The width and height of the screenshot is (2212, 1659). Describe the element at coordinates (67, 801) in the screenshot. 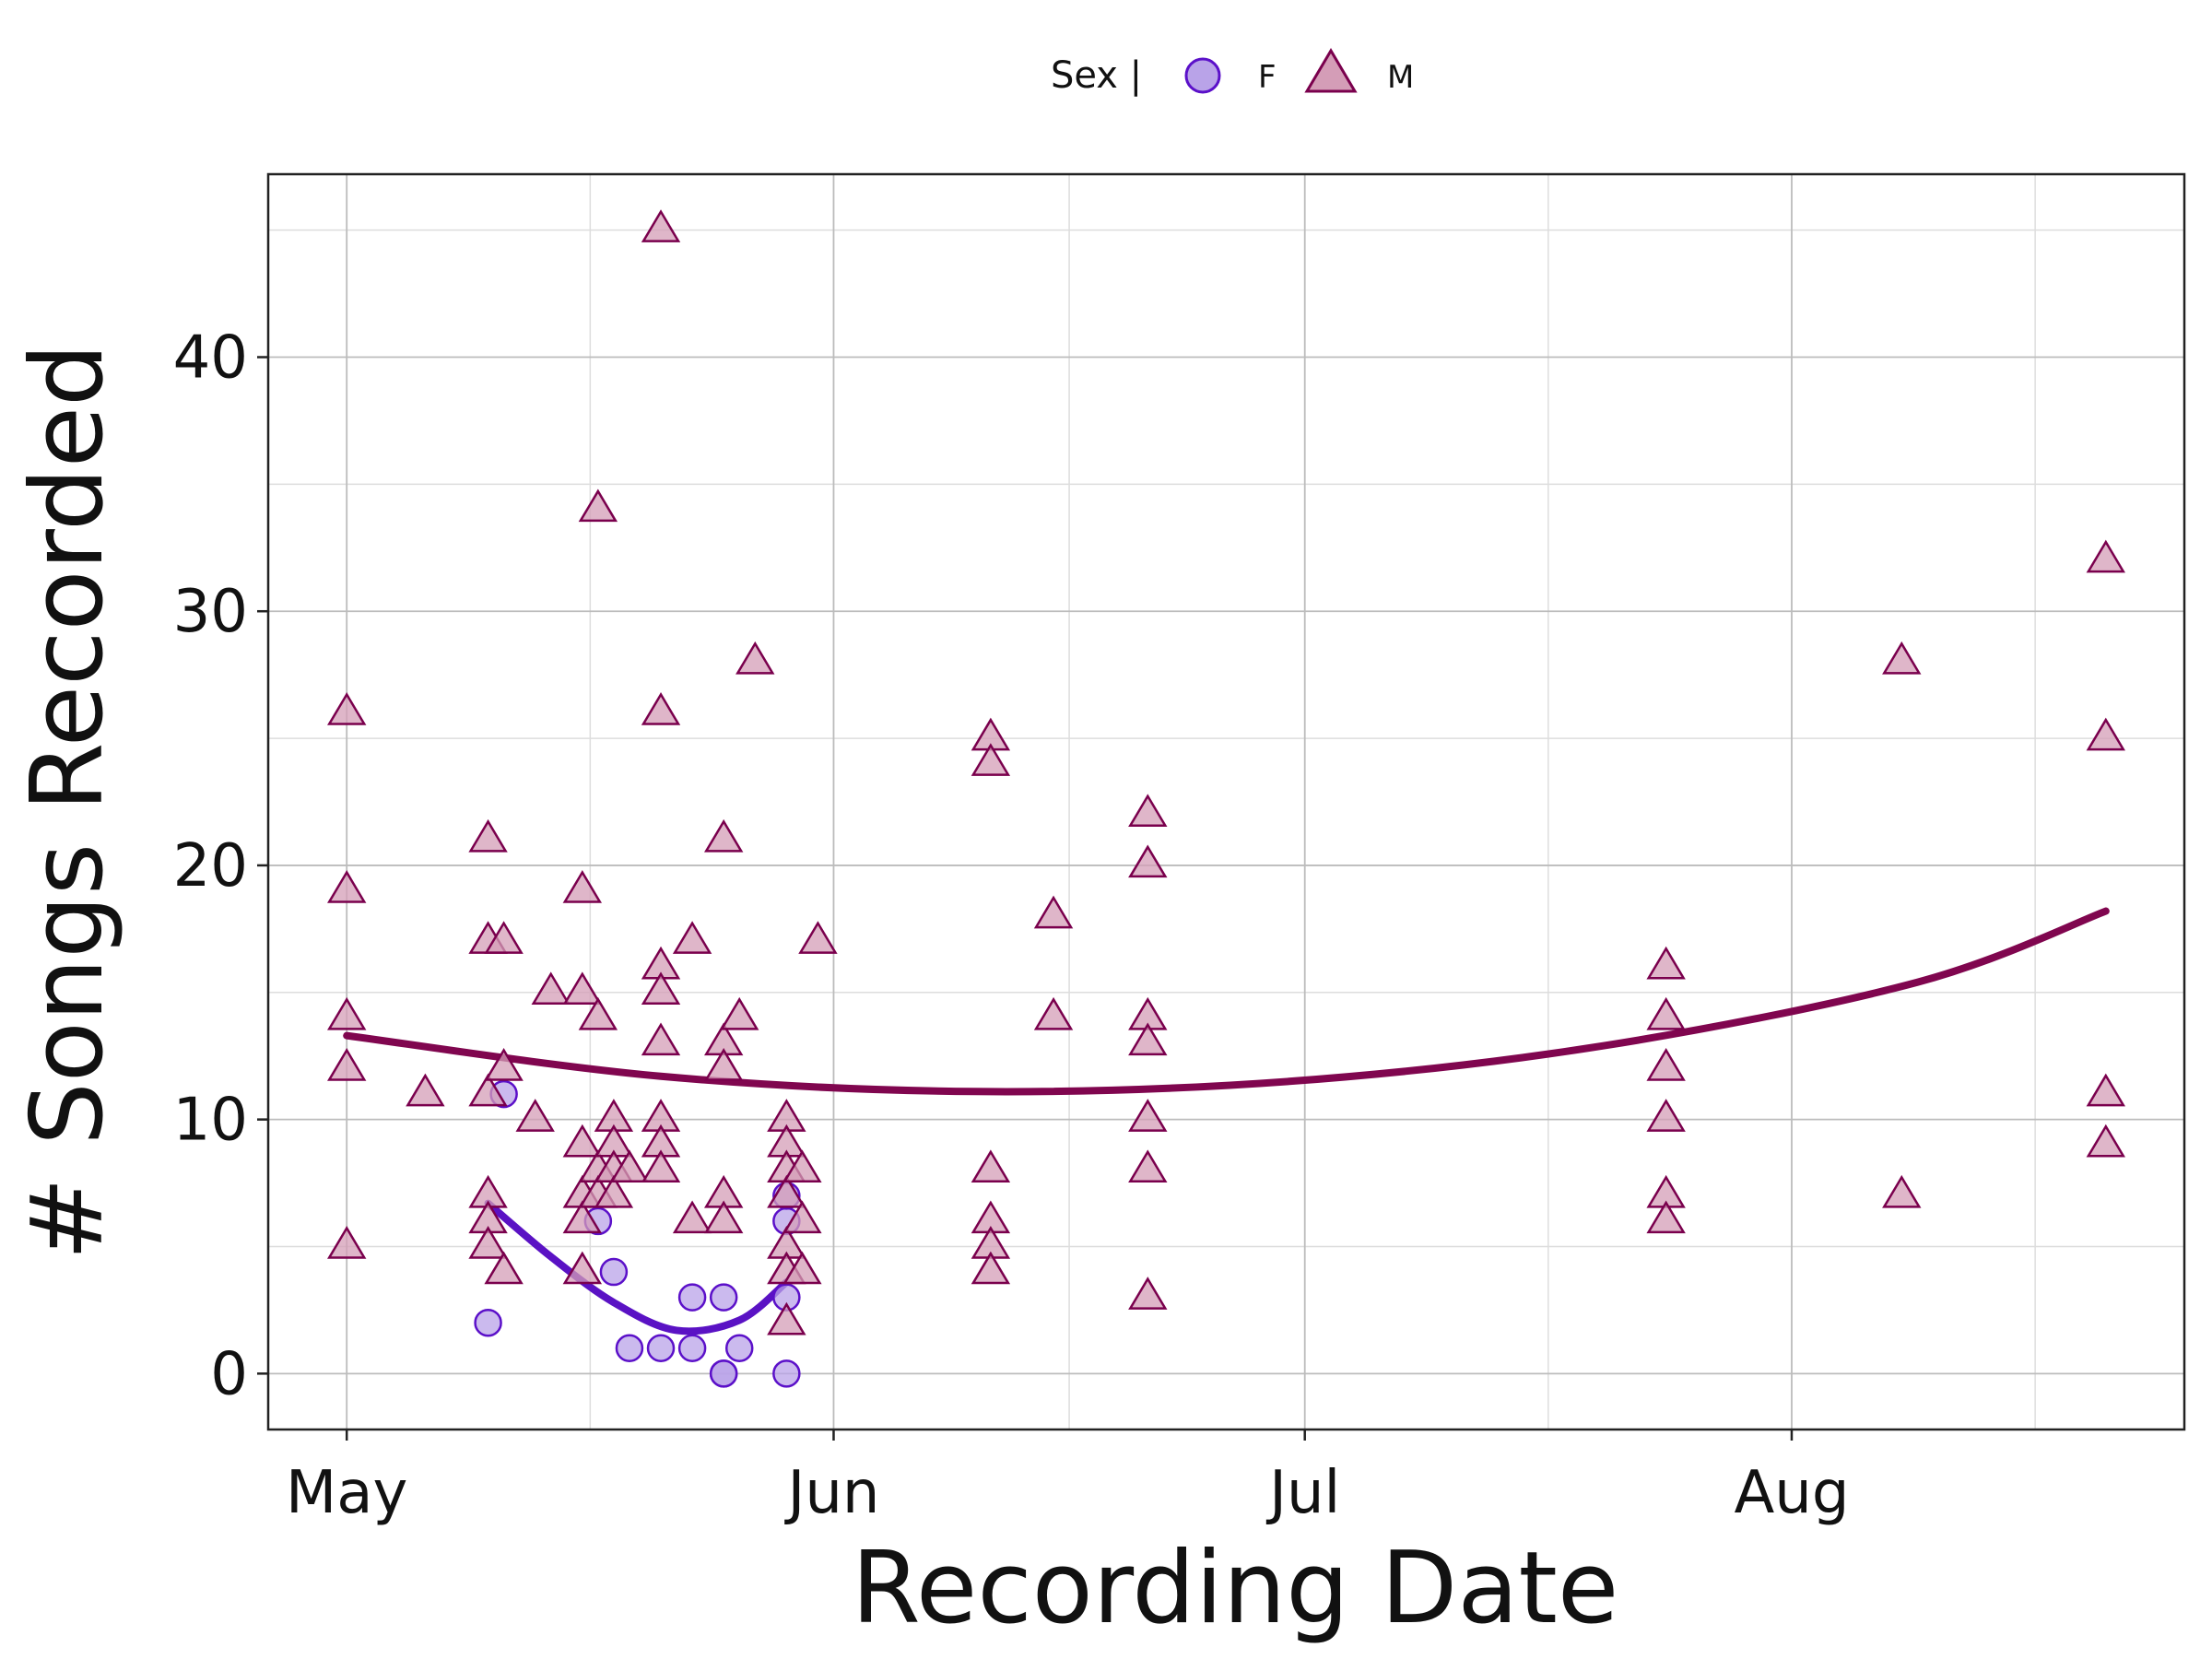

I see `y-axis-title: # Songs Recorded` at that location.